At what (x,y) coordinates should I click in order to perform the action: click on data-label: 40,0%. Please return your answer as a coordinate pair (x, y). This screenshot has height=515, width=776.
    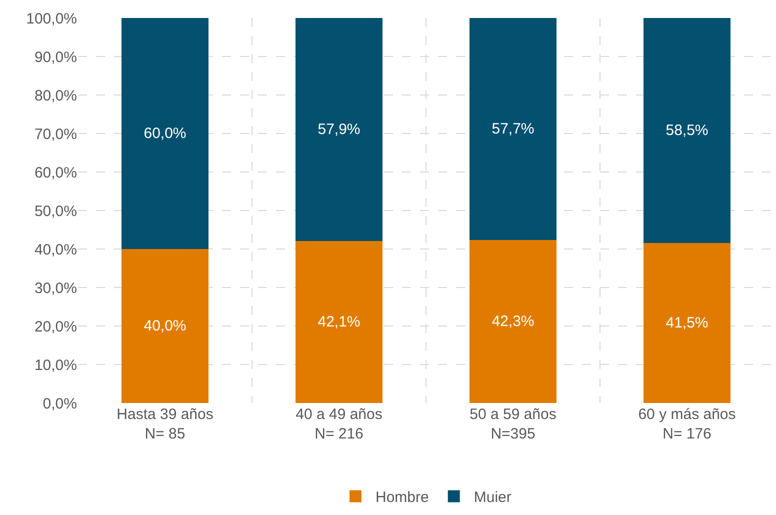
    Looking at the image, I should click on (165, 326).